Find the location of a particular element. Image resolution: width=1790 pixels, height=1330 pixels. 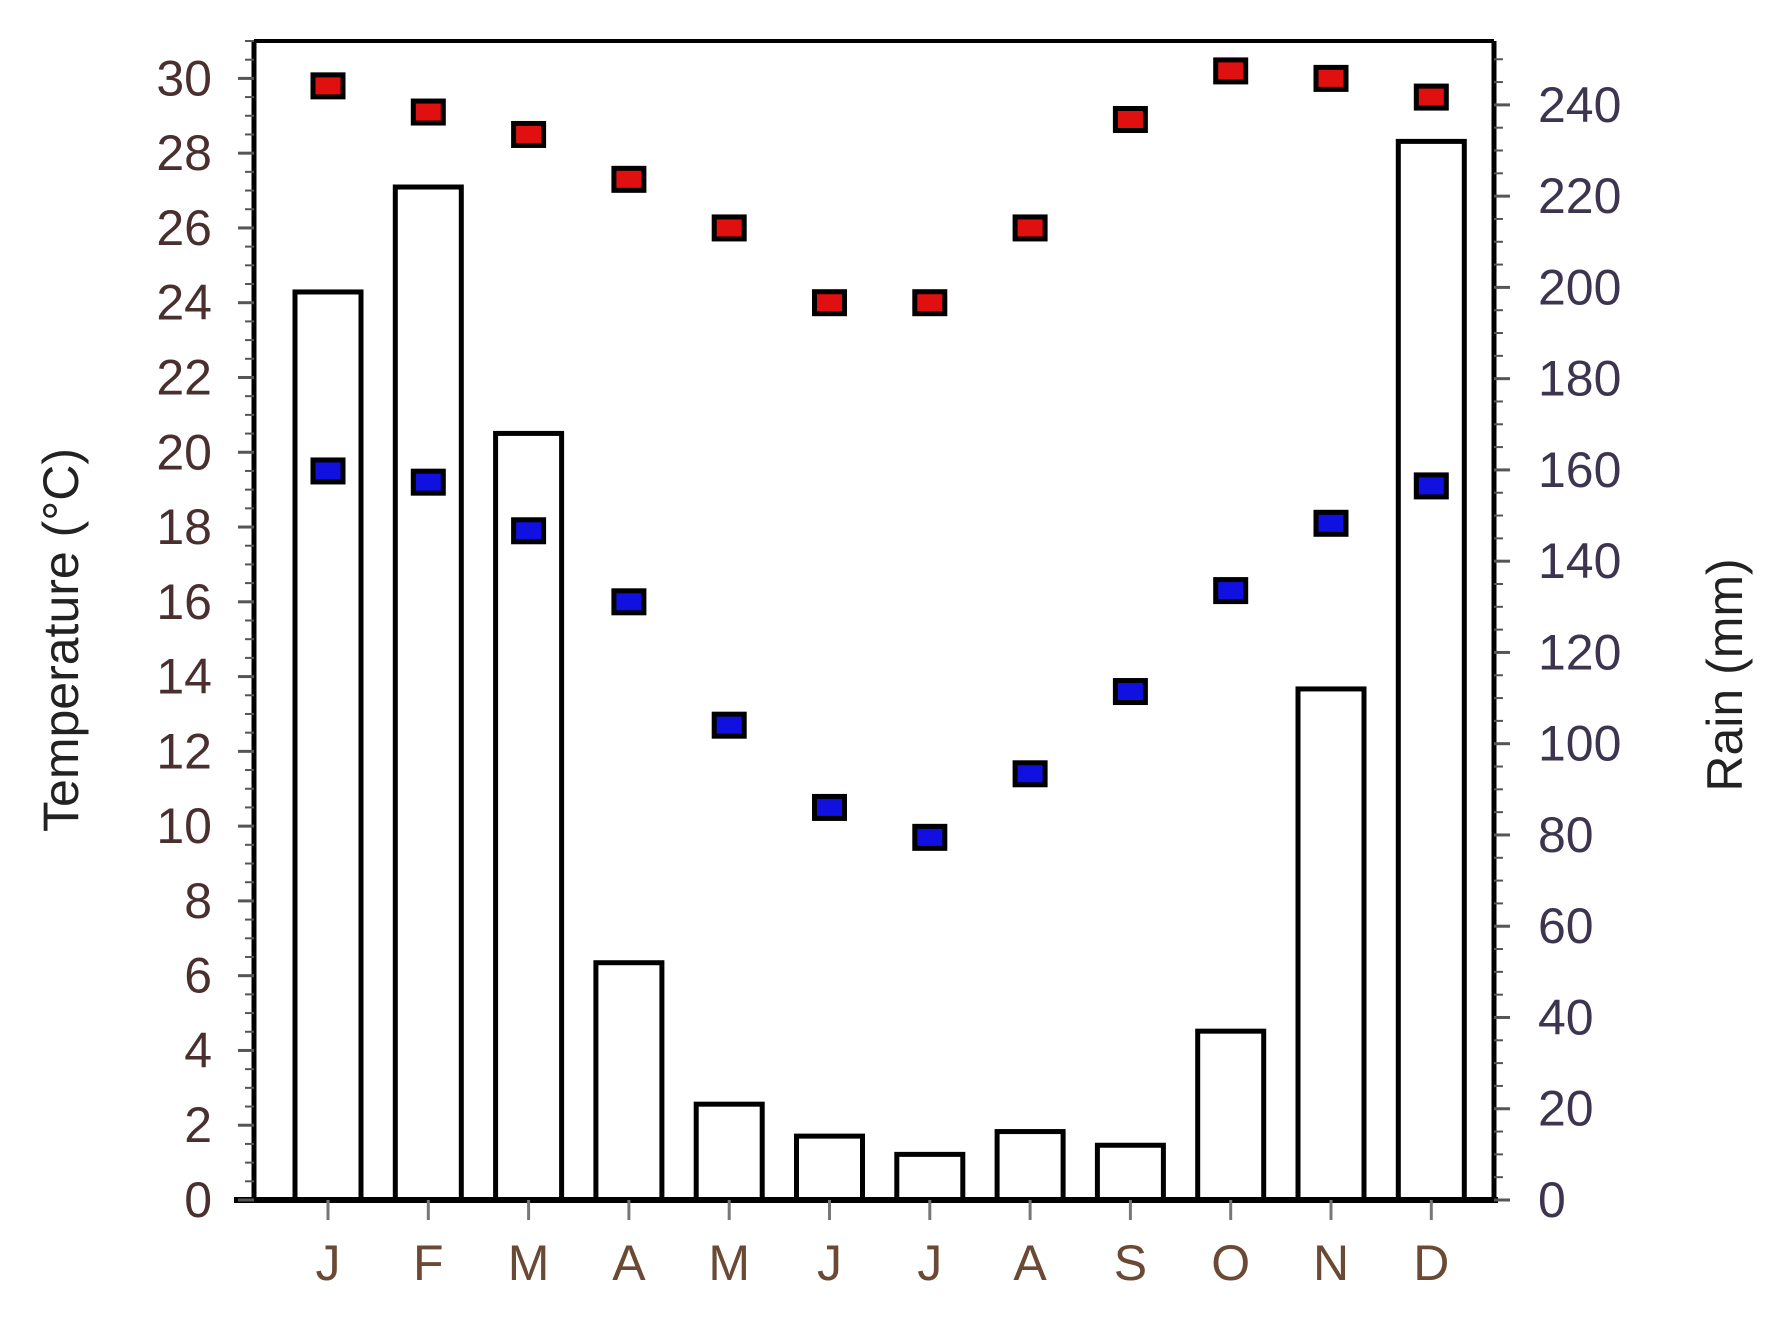

right-axis-title: Rain (mm) is located at coordinates (1725, 674).